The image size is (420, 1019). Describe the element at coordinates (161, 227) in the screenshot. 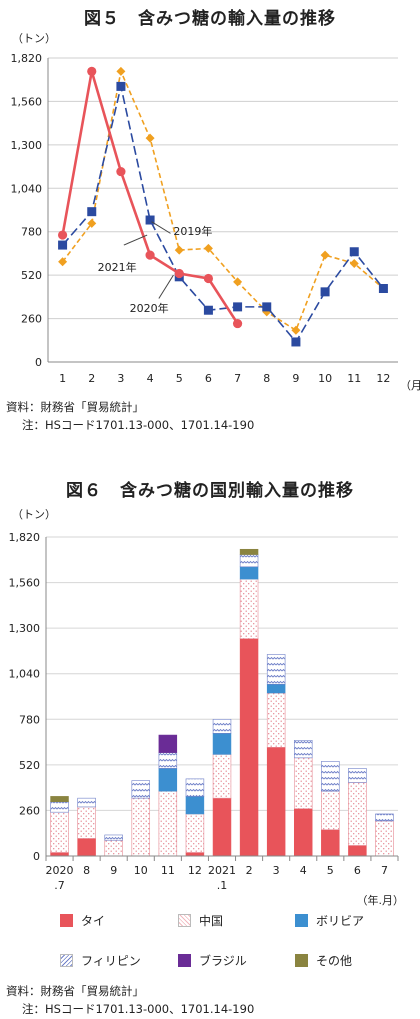

I see `fig5-leader-2019` at that location.